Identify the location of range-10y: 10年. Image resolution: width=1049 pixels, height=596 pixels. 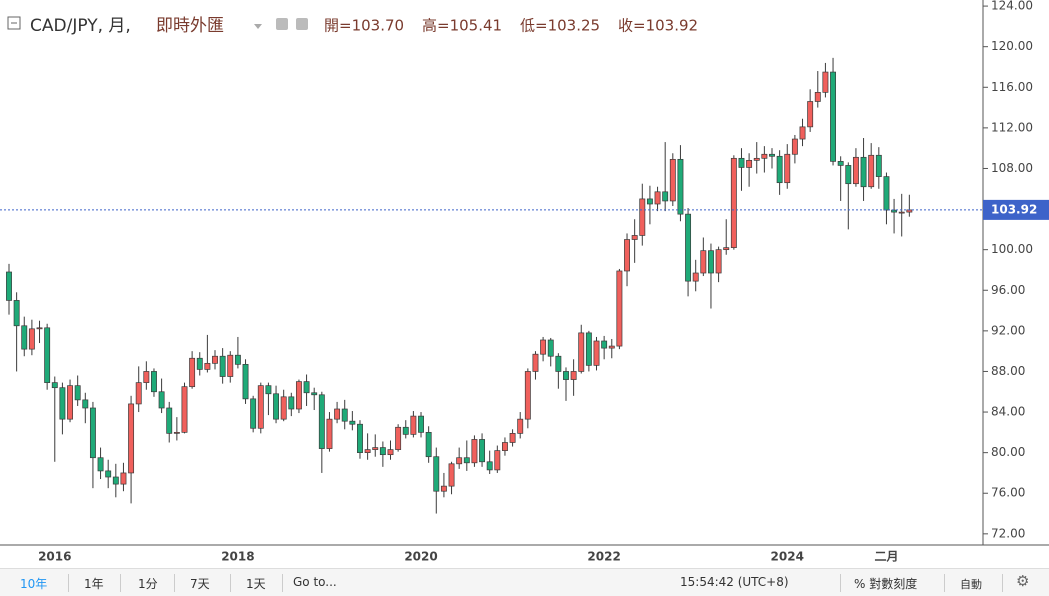
(34, 584).